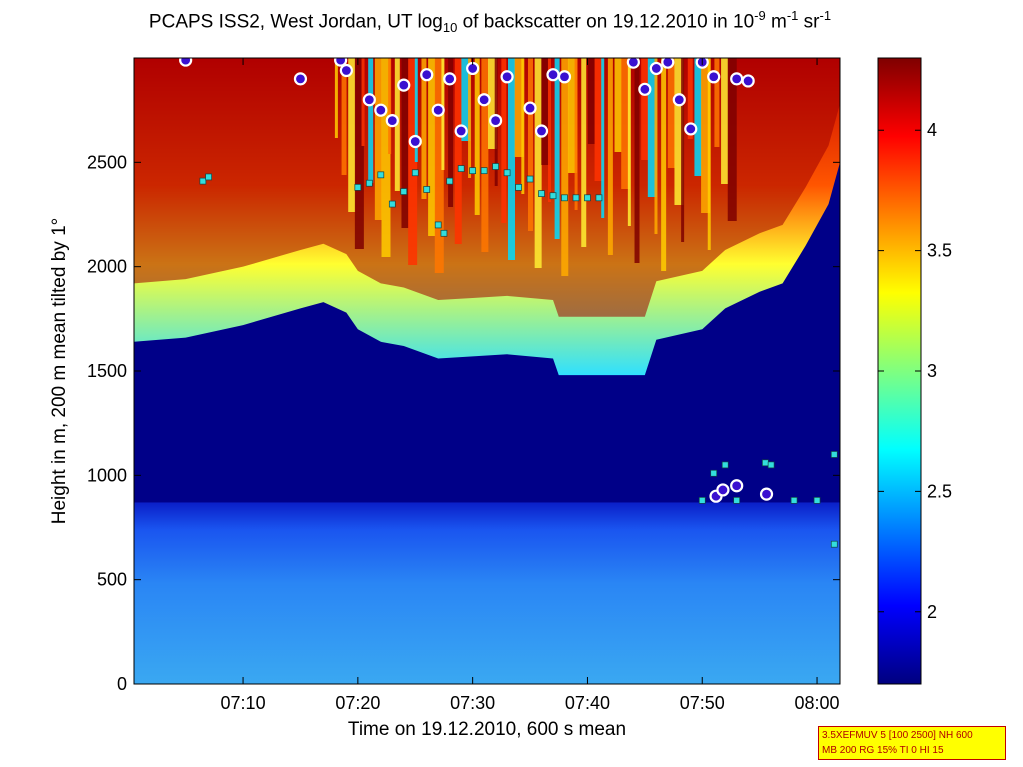  I want to click on x-tick-label: 07:10, so click(243, 703).